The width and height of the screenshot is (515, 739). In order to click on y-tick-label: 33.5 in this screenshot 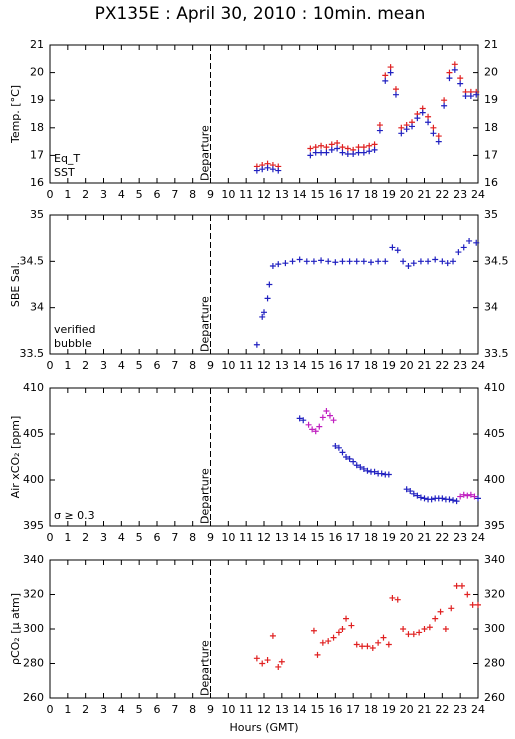, I will do `click(32, 353)`.